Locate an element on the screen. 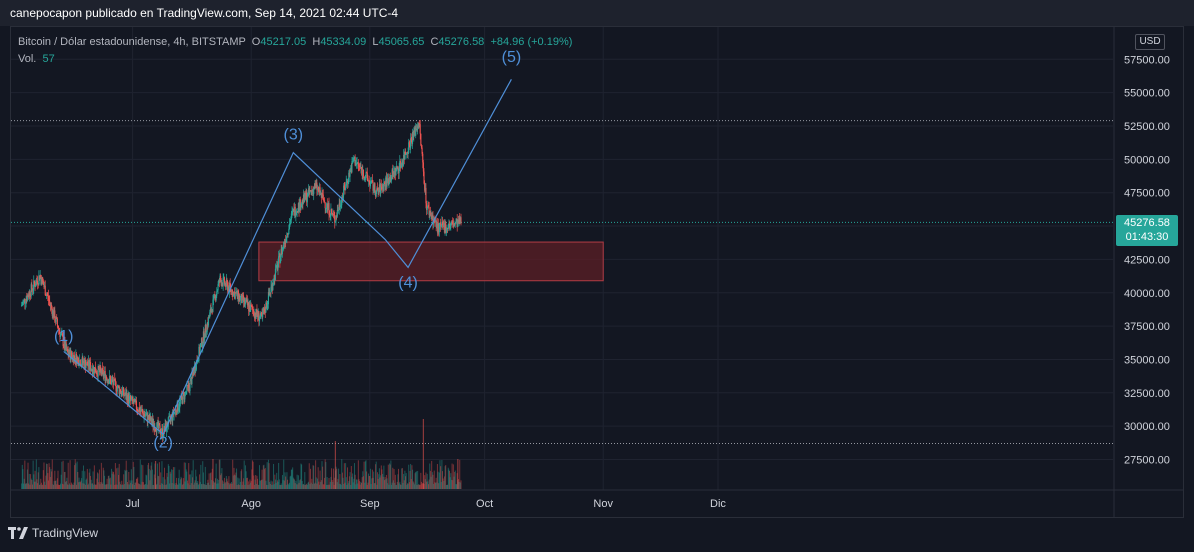 This screenshot has height=552, width=1194. currency-button: USD is located at coordinates (1150, 42).